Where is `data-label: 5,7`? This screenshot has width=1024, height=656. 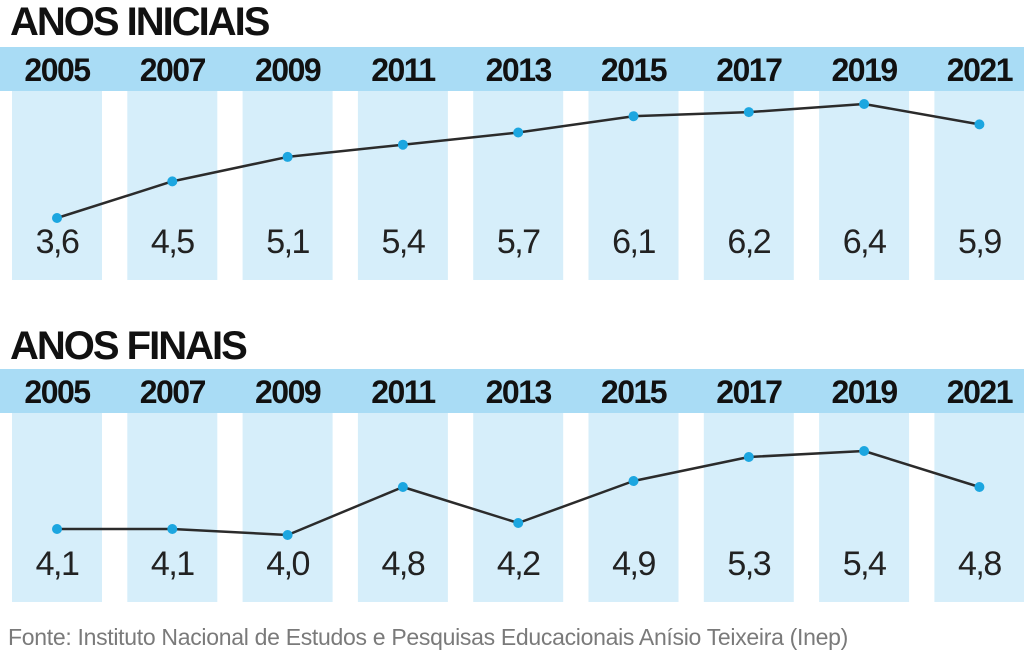
data-label: 5,7 is located at coordinates (518, 242).